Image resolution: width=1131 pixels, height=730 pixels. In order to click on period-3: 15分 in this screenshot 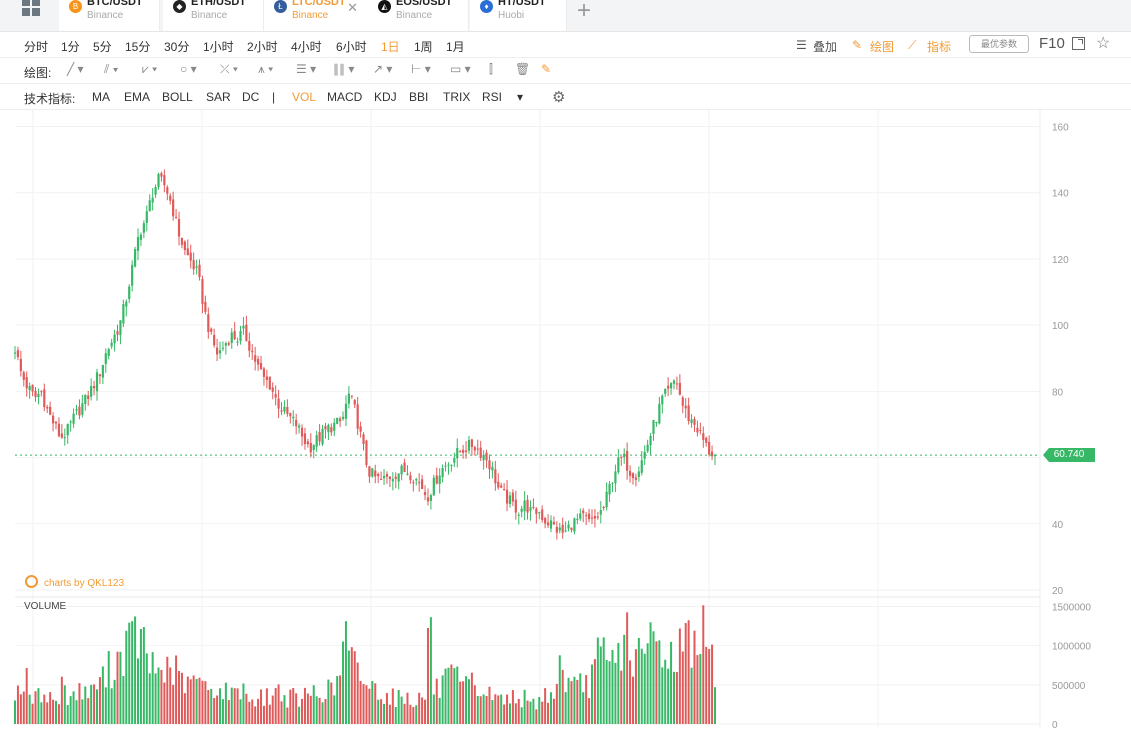, I will do `click(138, 47)`.